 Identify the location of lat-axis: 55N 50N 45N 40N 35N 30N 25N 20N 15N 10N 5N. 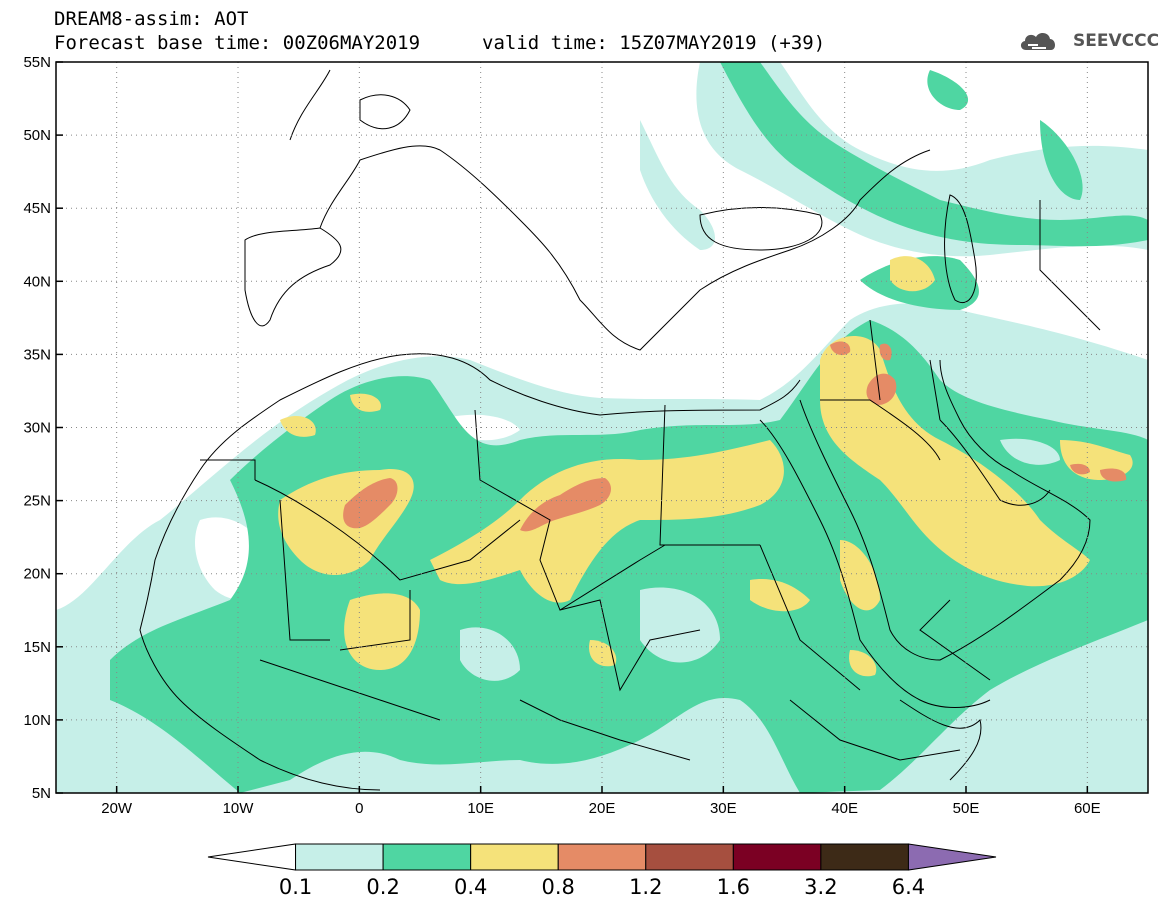
(43, 428).